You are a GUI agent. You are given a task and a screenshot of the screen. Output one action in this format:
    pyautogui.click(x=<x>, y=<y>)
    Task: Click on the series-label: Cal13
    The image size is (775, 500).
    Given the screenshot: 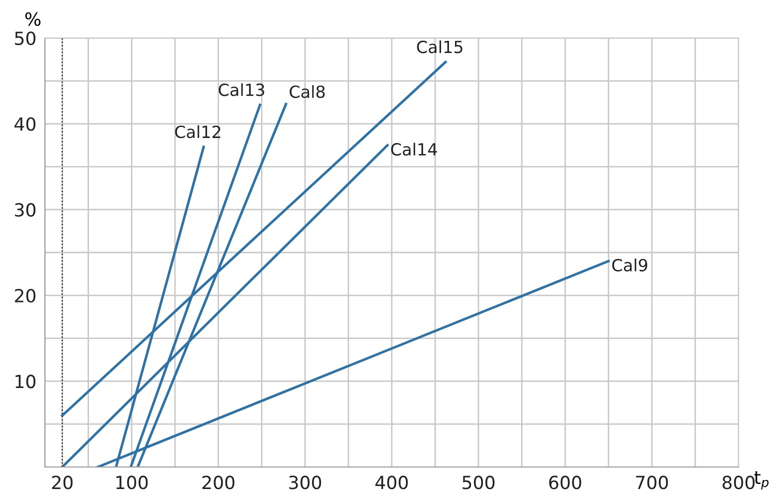 What is the action you would take?
    pyautogui.click(x=241, y=89)
    